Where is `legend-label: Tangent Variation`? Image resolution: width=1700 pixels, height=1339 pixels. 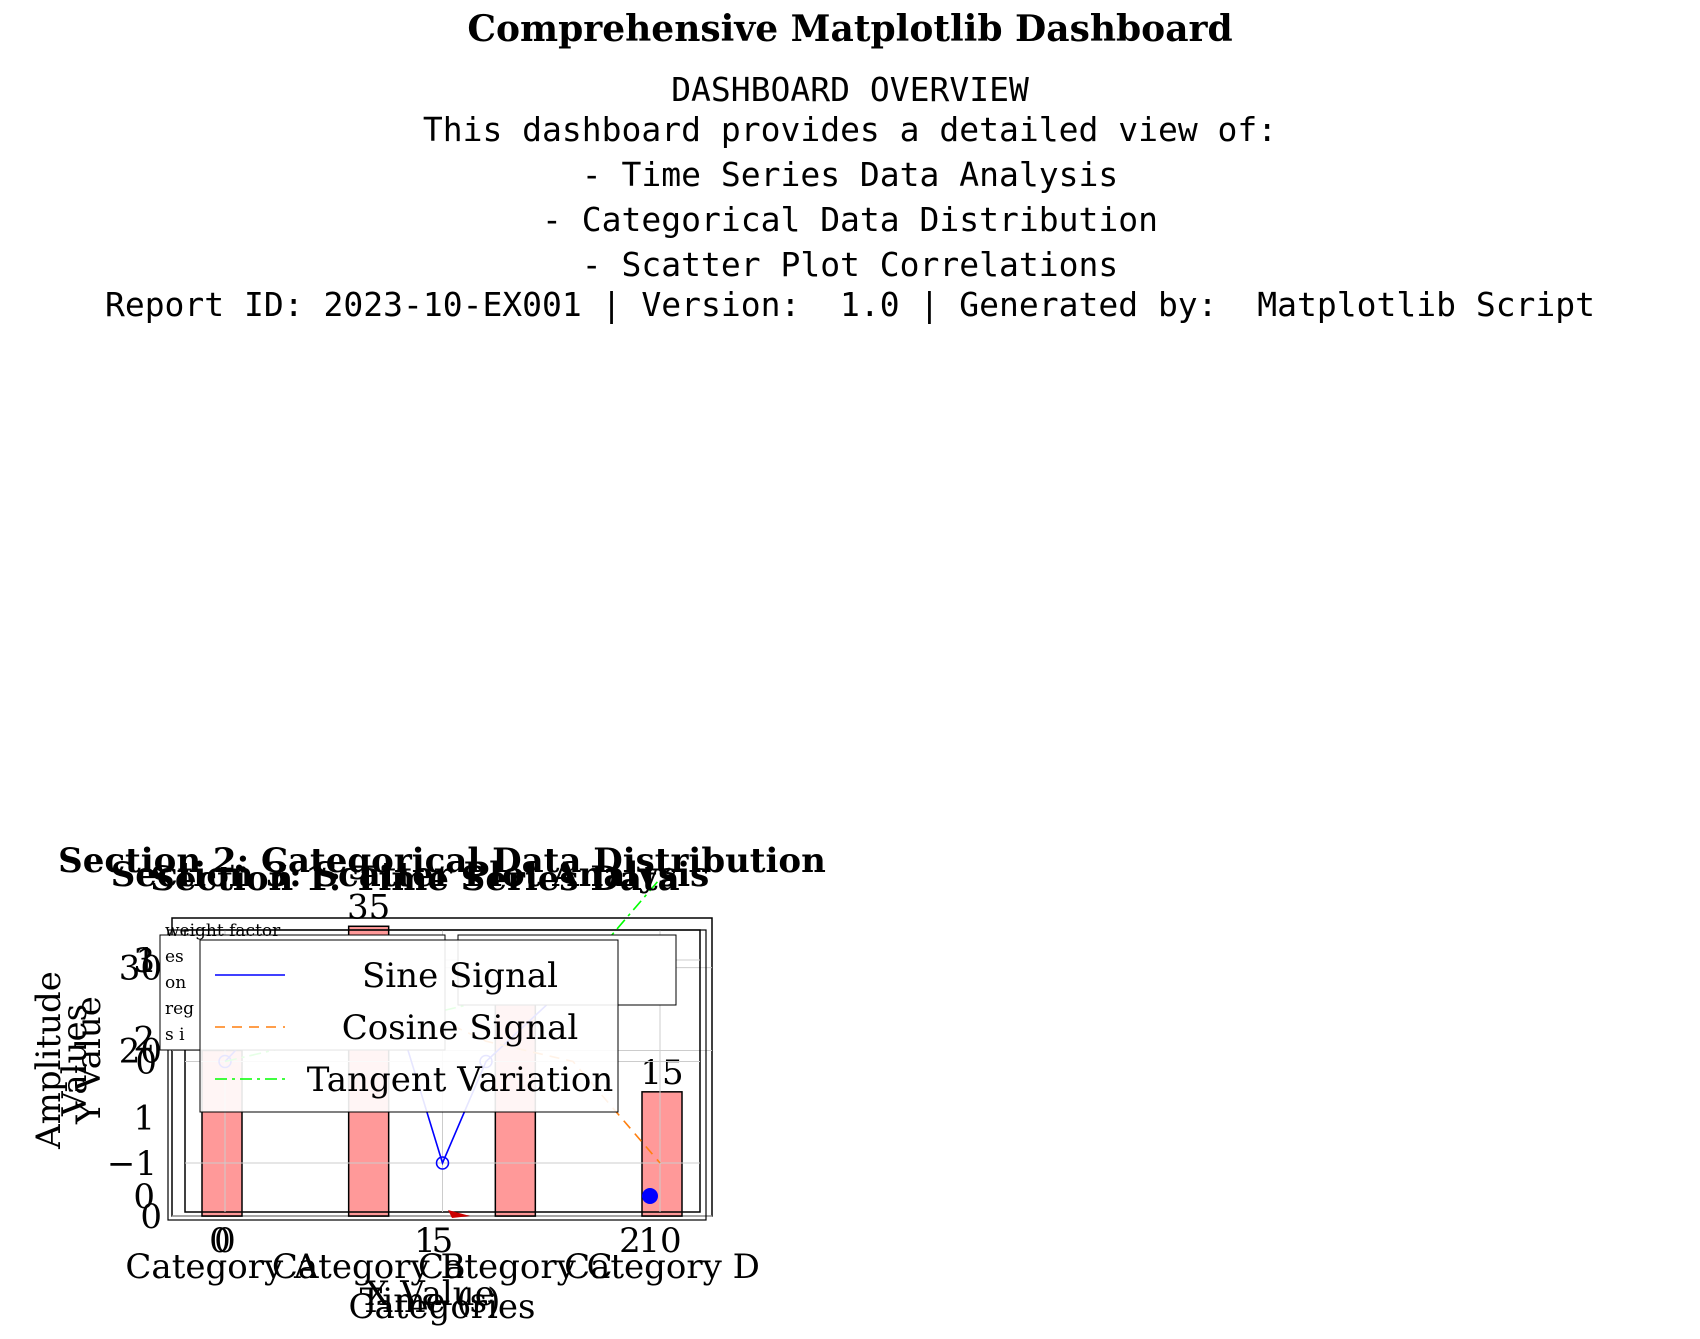 legend-label: Tangent Variation is located at coordinates (460, 1080).